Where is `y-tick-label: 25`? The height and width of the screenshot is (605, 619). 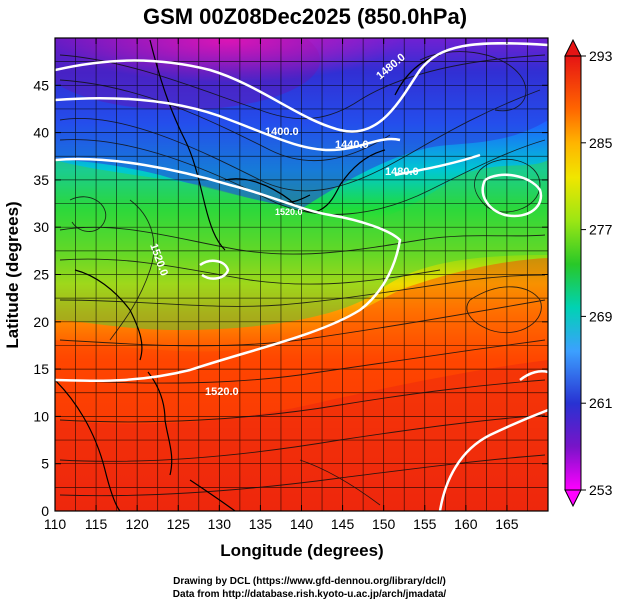
y-tick-label: 25 is located at coordinates (41, 275).